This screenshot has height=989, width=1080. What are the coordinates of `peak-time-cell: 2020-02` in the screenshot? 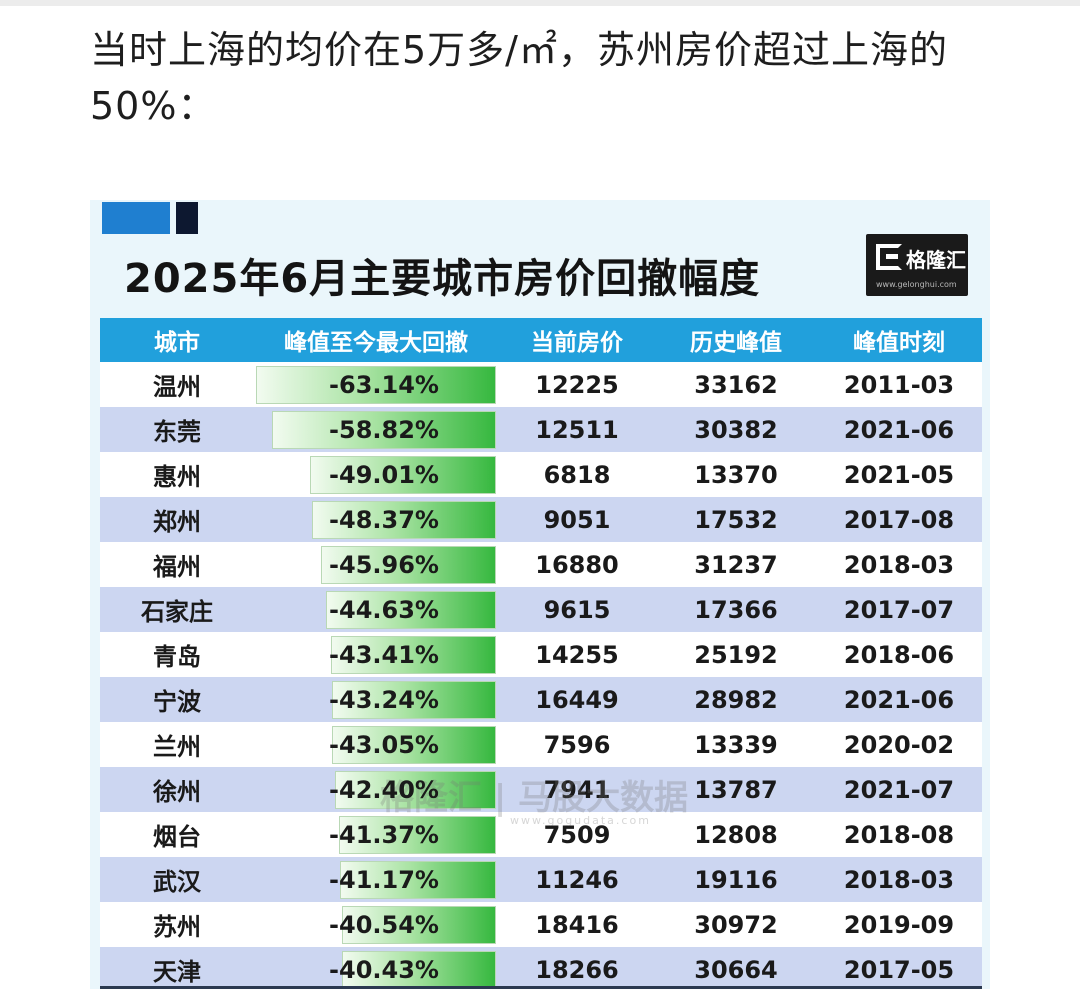 It's located at (899, 744).